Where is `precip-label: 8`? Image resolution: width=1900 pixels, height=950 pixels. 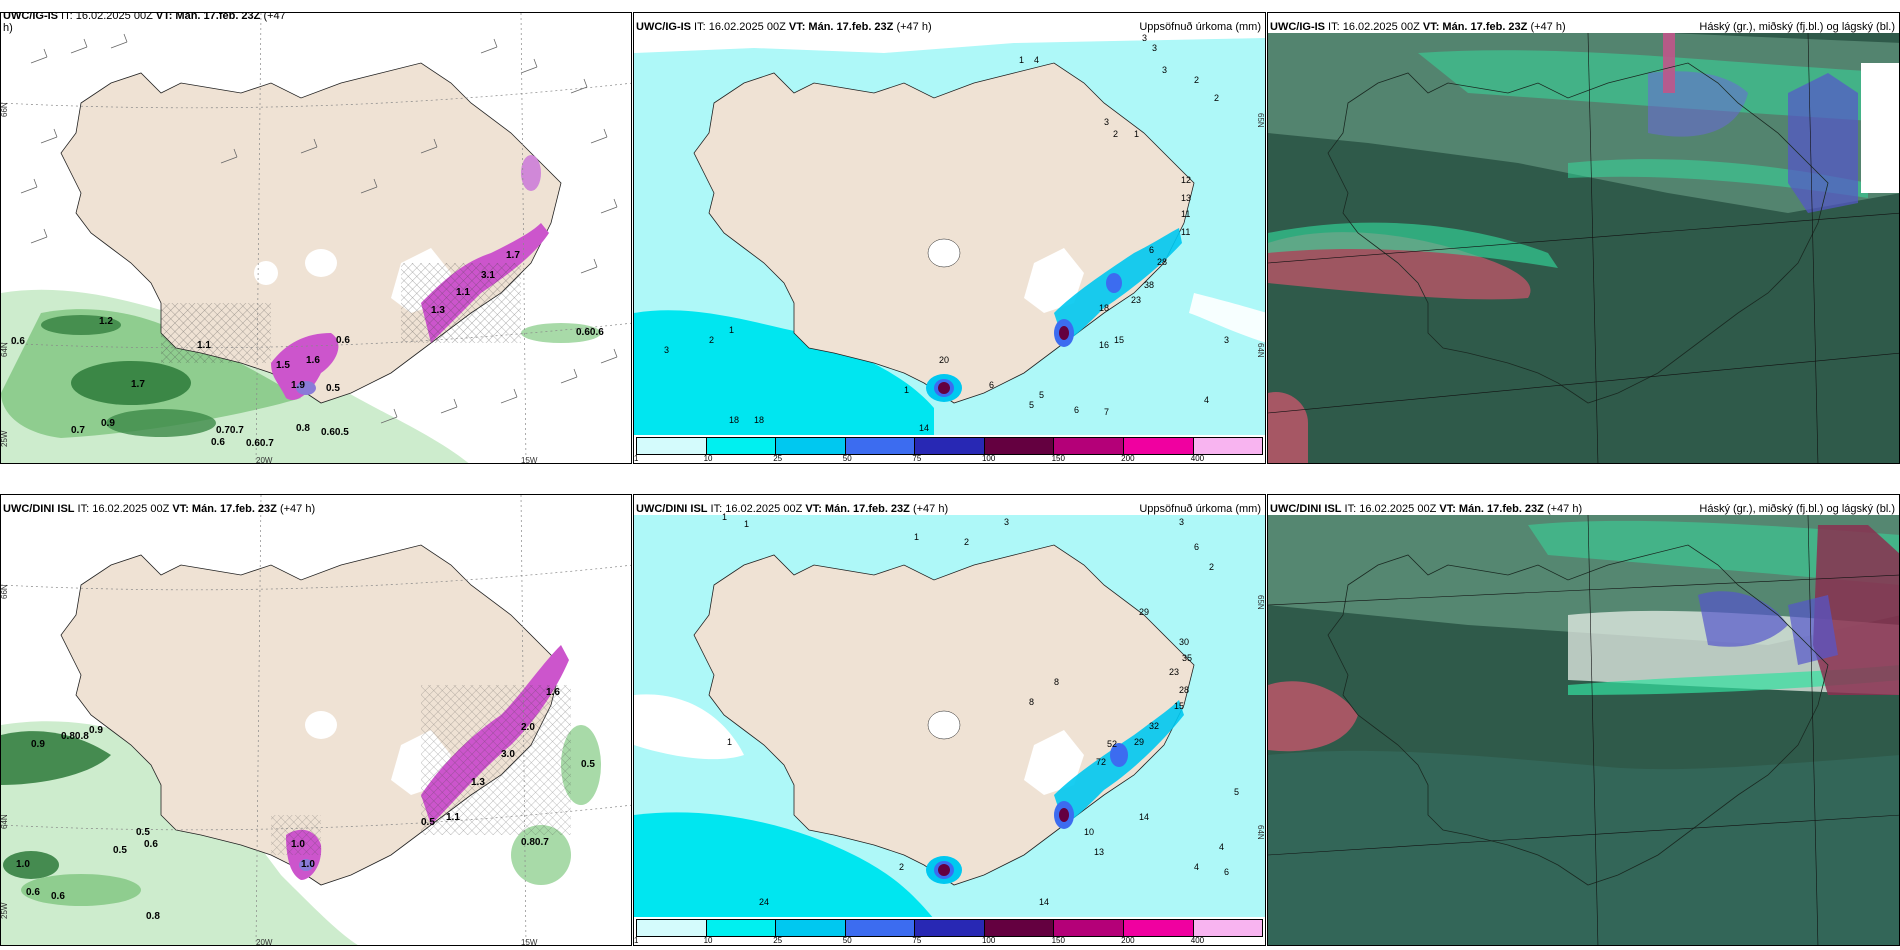
precip-label: 8 is located at coordinates (1031, 702).